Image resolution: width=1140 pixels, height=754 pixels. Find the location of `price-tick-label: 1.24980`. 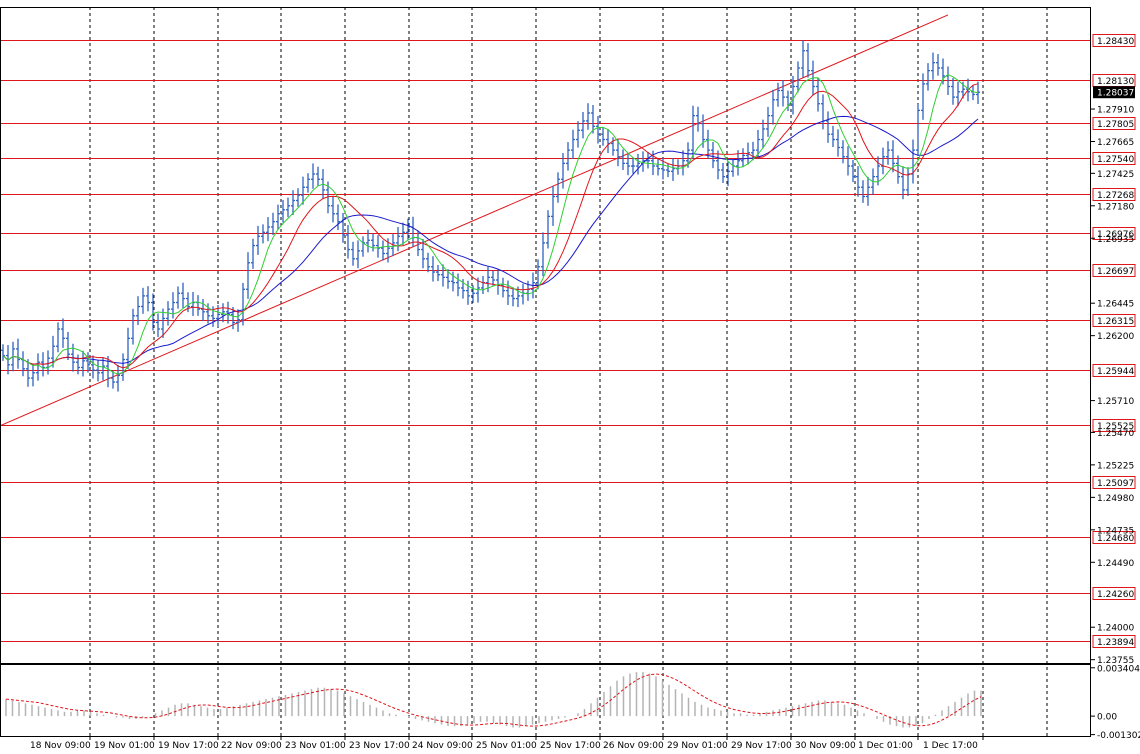

price-tick-label: 1.24980 is located at coordinates (1115, 499).